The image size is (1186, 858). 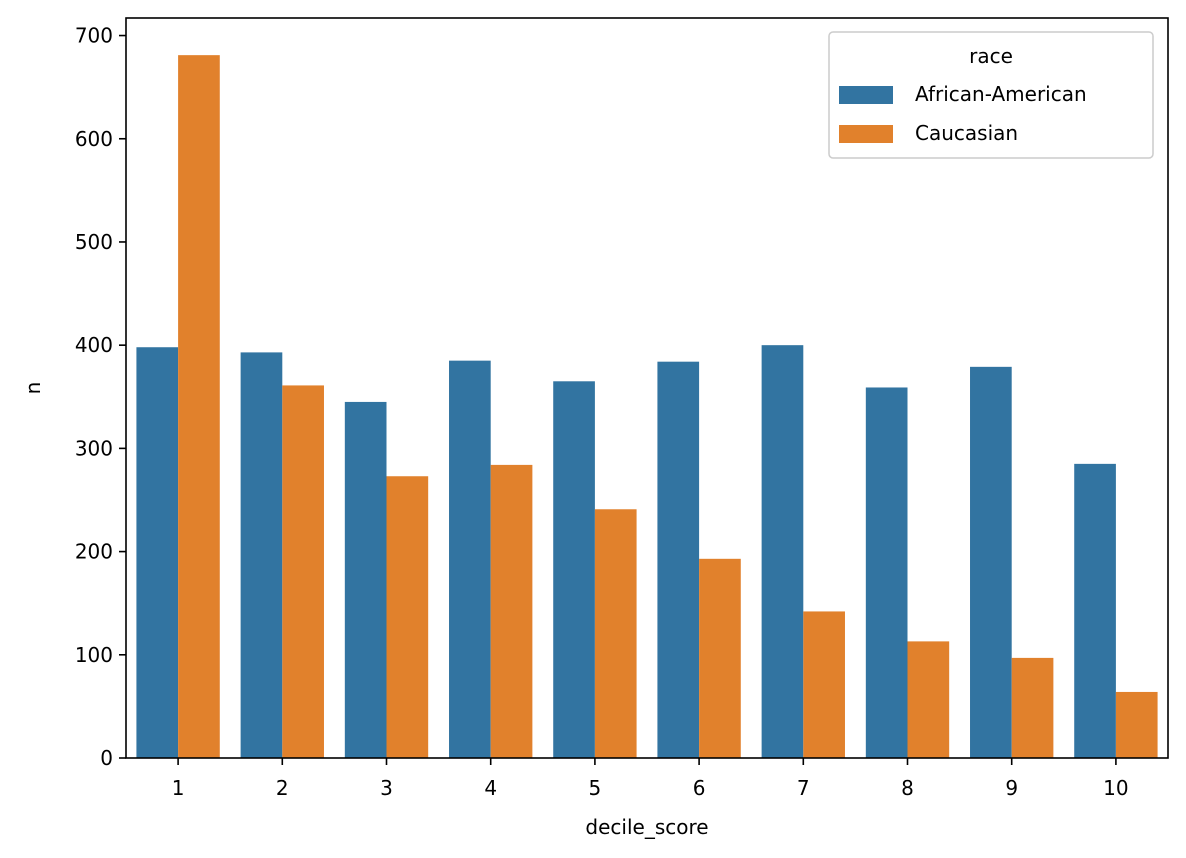 I want to click on x-tick-label: 5, so click(x=595, y=788).